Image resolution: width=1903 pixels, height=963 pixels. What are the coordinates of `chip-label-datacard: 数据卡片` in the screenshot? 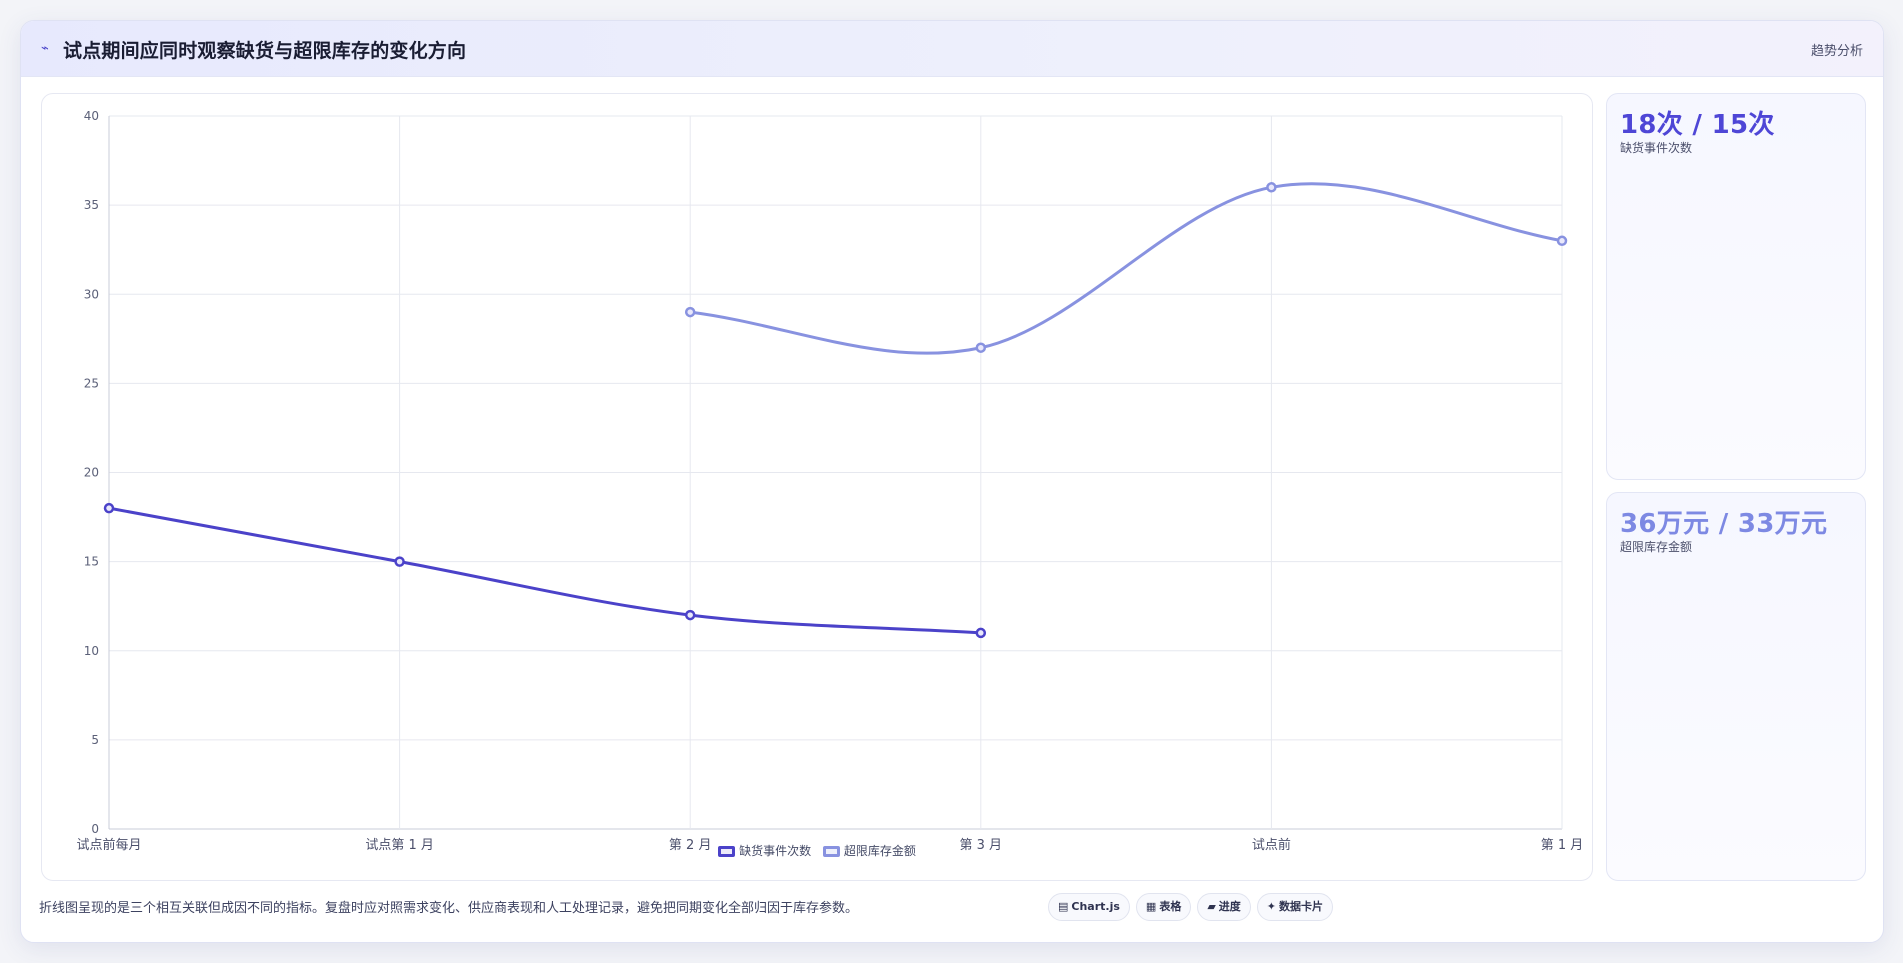 It's located at (1301, 906).